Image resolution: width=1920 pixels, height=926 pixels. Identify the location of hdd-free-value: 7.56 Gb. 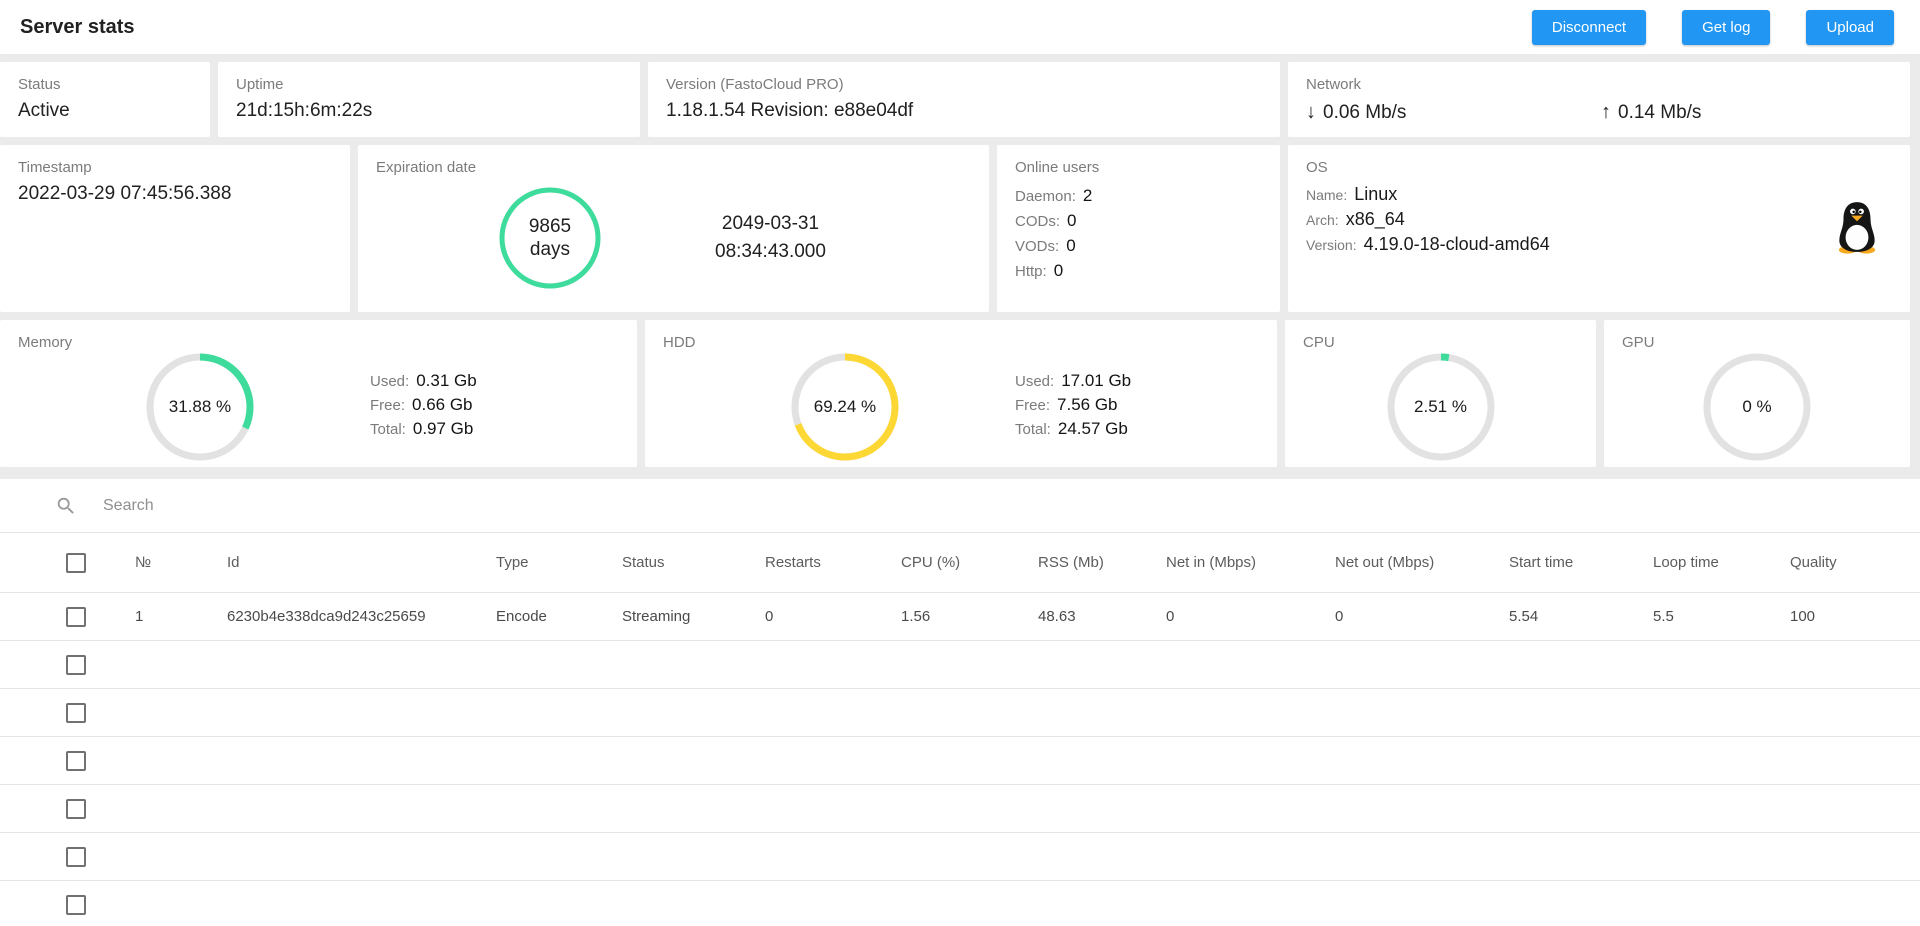
(1087, 404).